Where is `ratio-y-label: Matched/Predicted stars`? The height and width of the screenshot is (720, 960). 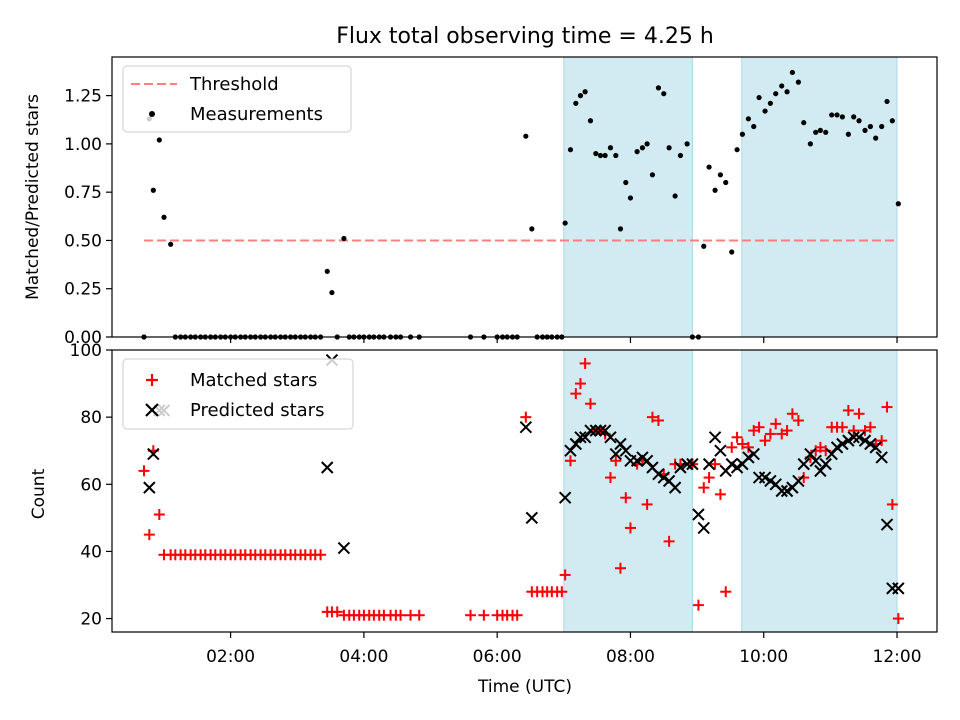 ratio-y-label: Matched/Predicted stars is located at coordinates (33, 197).